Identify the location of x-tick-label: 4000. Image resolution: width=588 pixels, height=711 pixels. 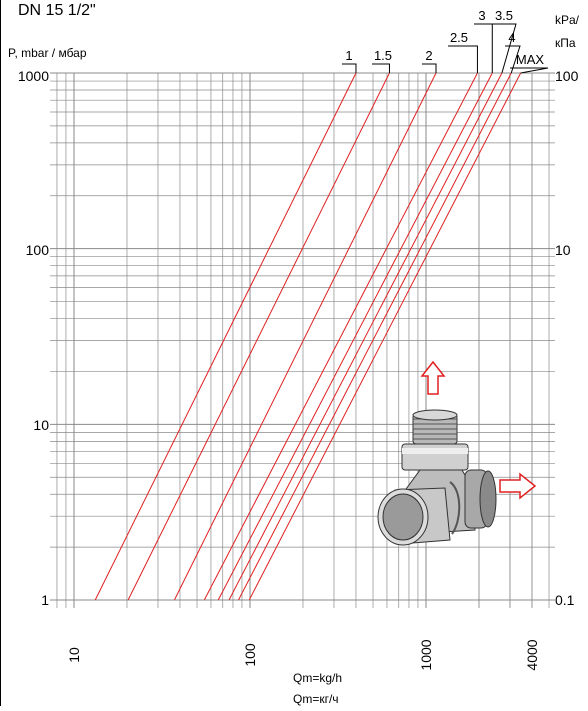
(532, 654).